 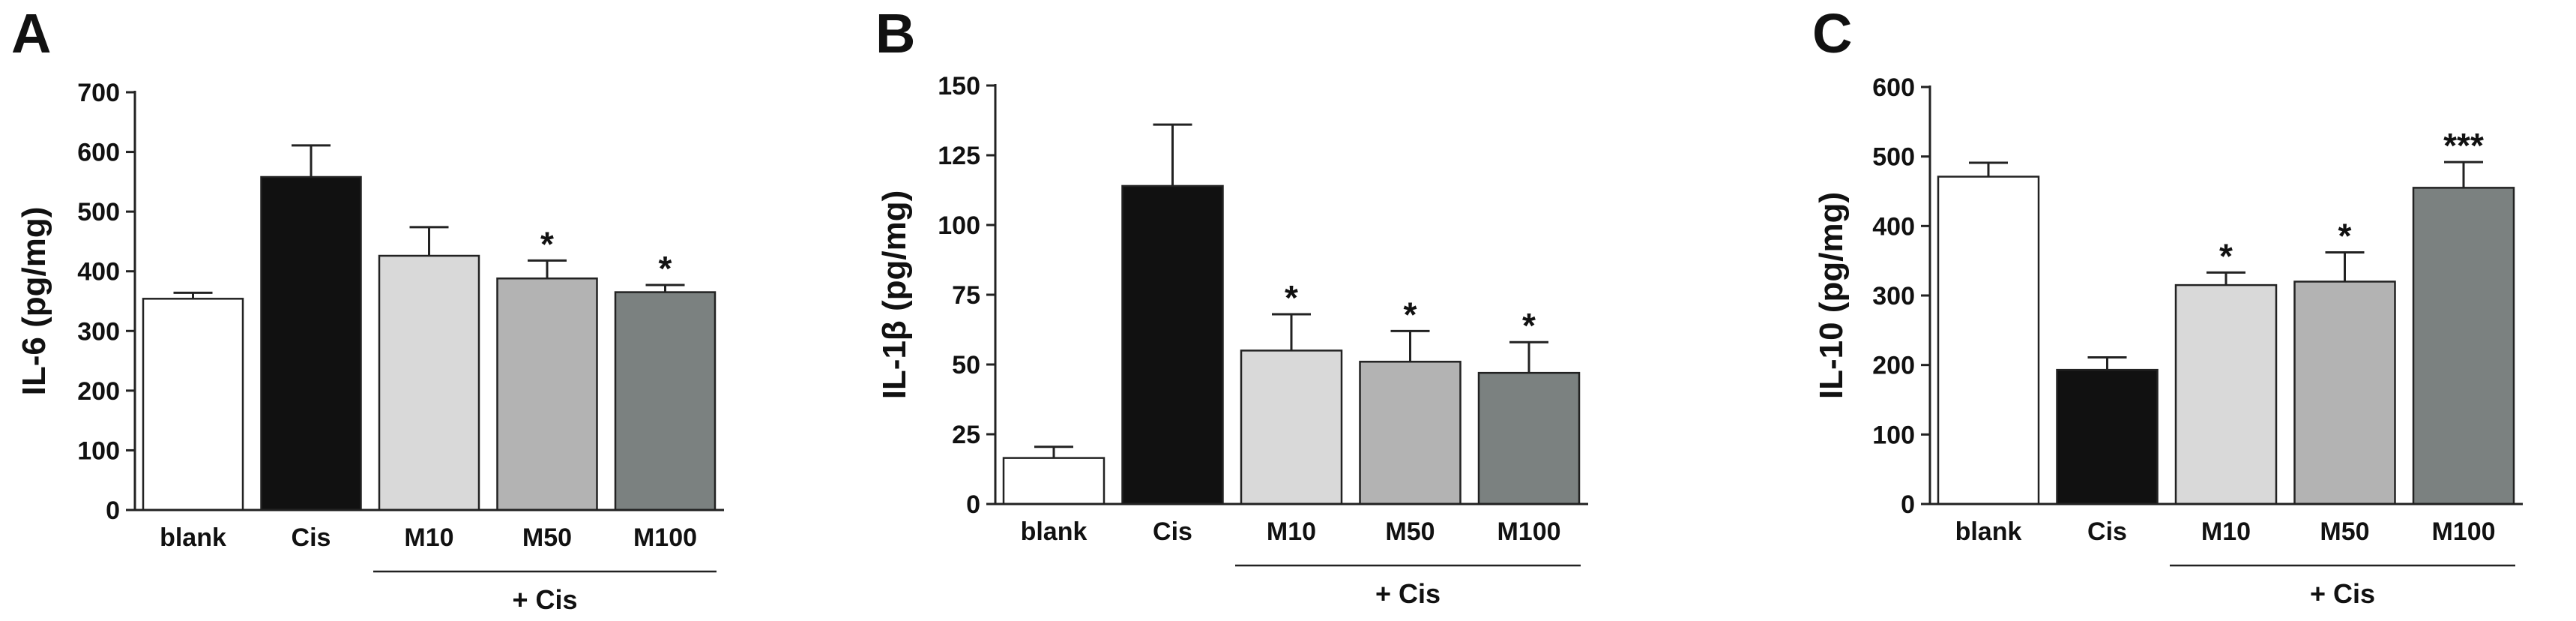 I want to click on y-axis-label: IL-6 (pg/mg), so click(x=34, y=301).